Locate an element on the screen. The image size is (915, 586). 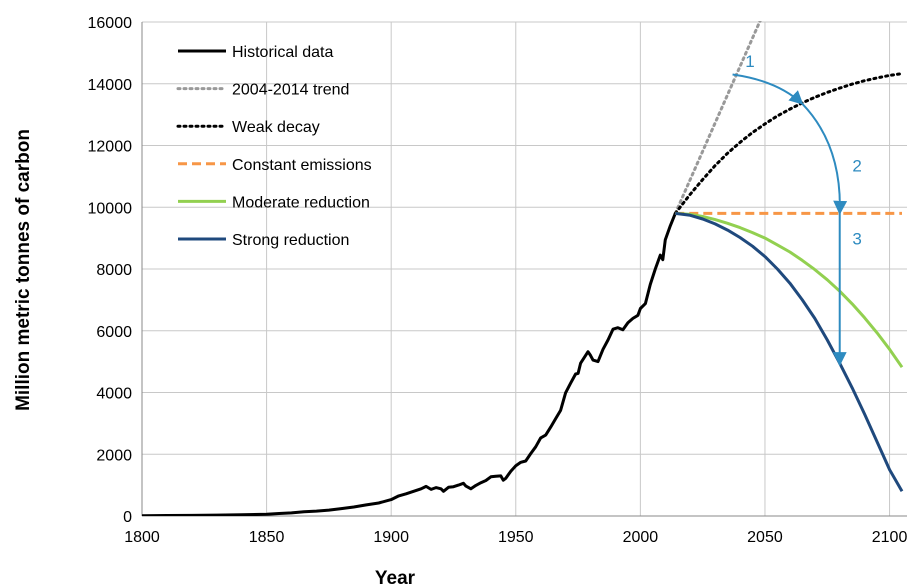
x-axis-title: Year is located at coordinates (395, 577).